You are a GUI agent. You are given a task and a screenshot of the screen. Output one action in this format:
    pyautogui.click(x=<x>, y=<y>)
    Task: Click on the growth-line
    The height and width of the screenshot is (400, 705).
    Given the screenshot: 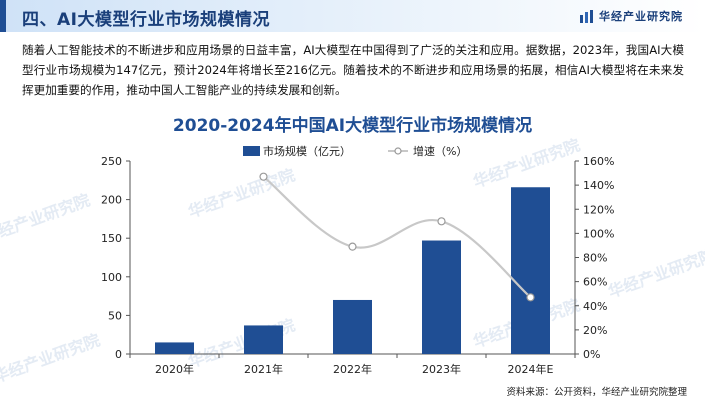 What is the action you would take?
    pyautogui.click(x=397, y=237)
    